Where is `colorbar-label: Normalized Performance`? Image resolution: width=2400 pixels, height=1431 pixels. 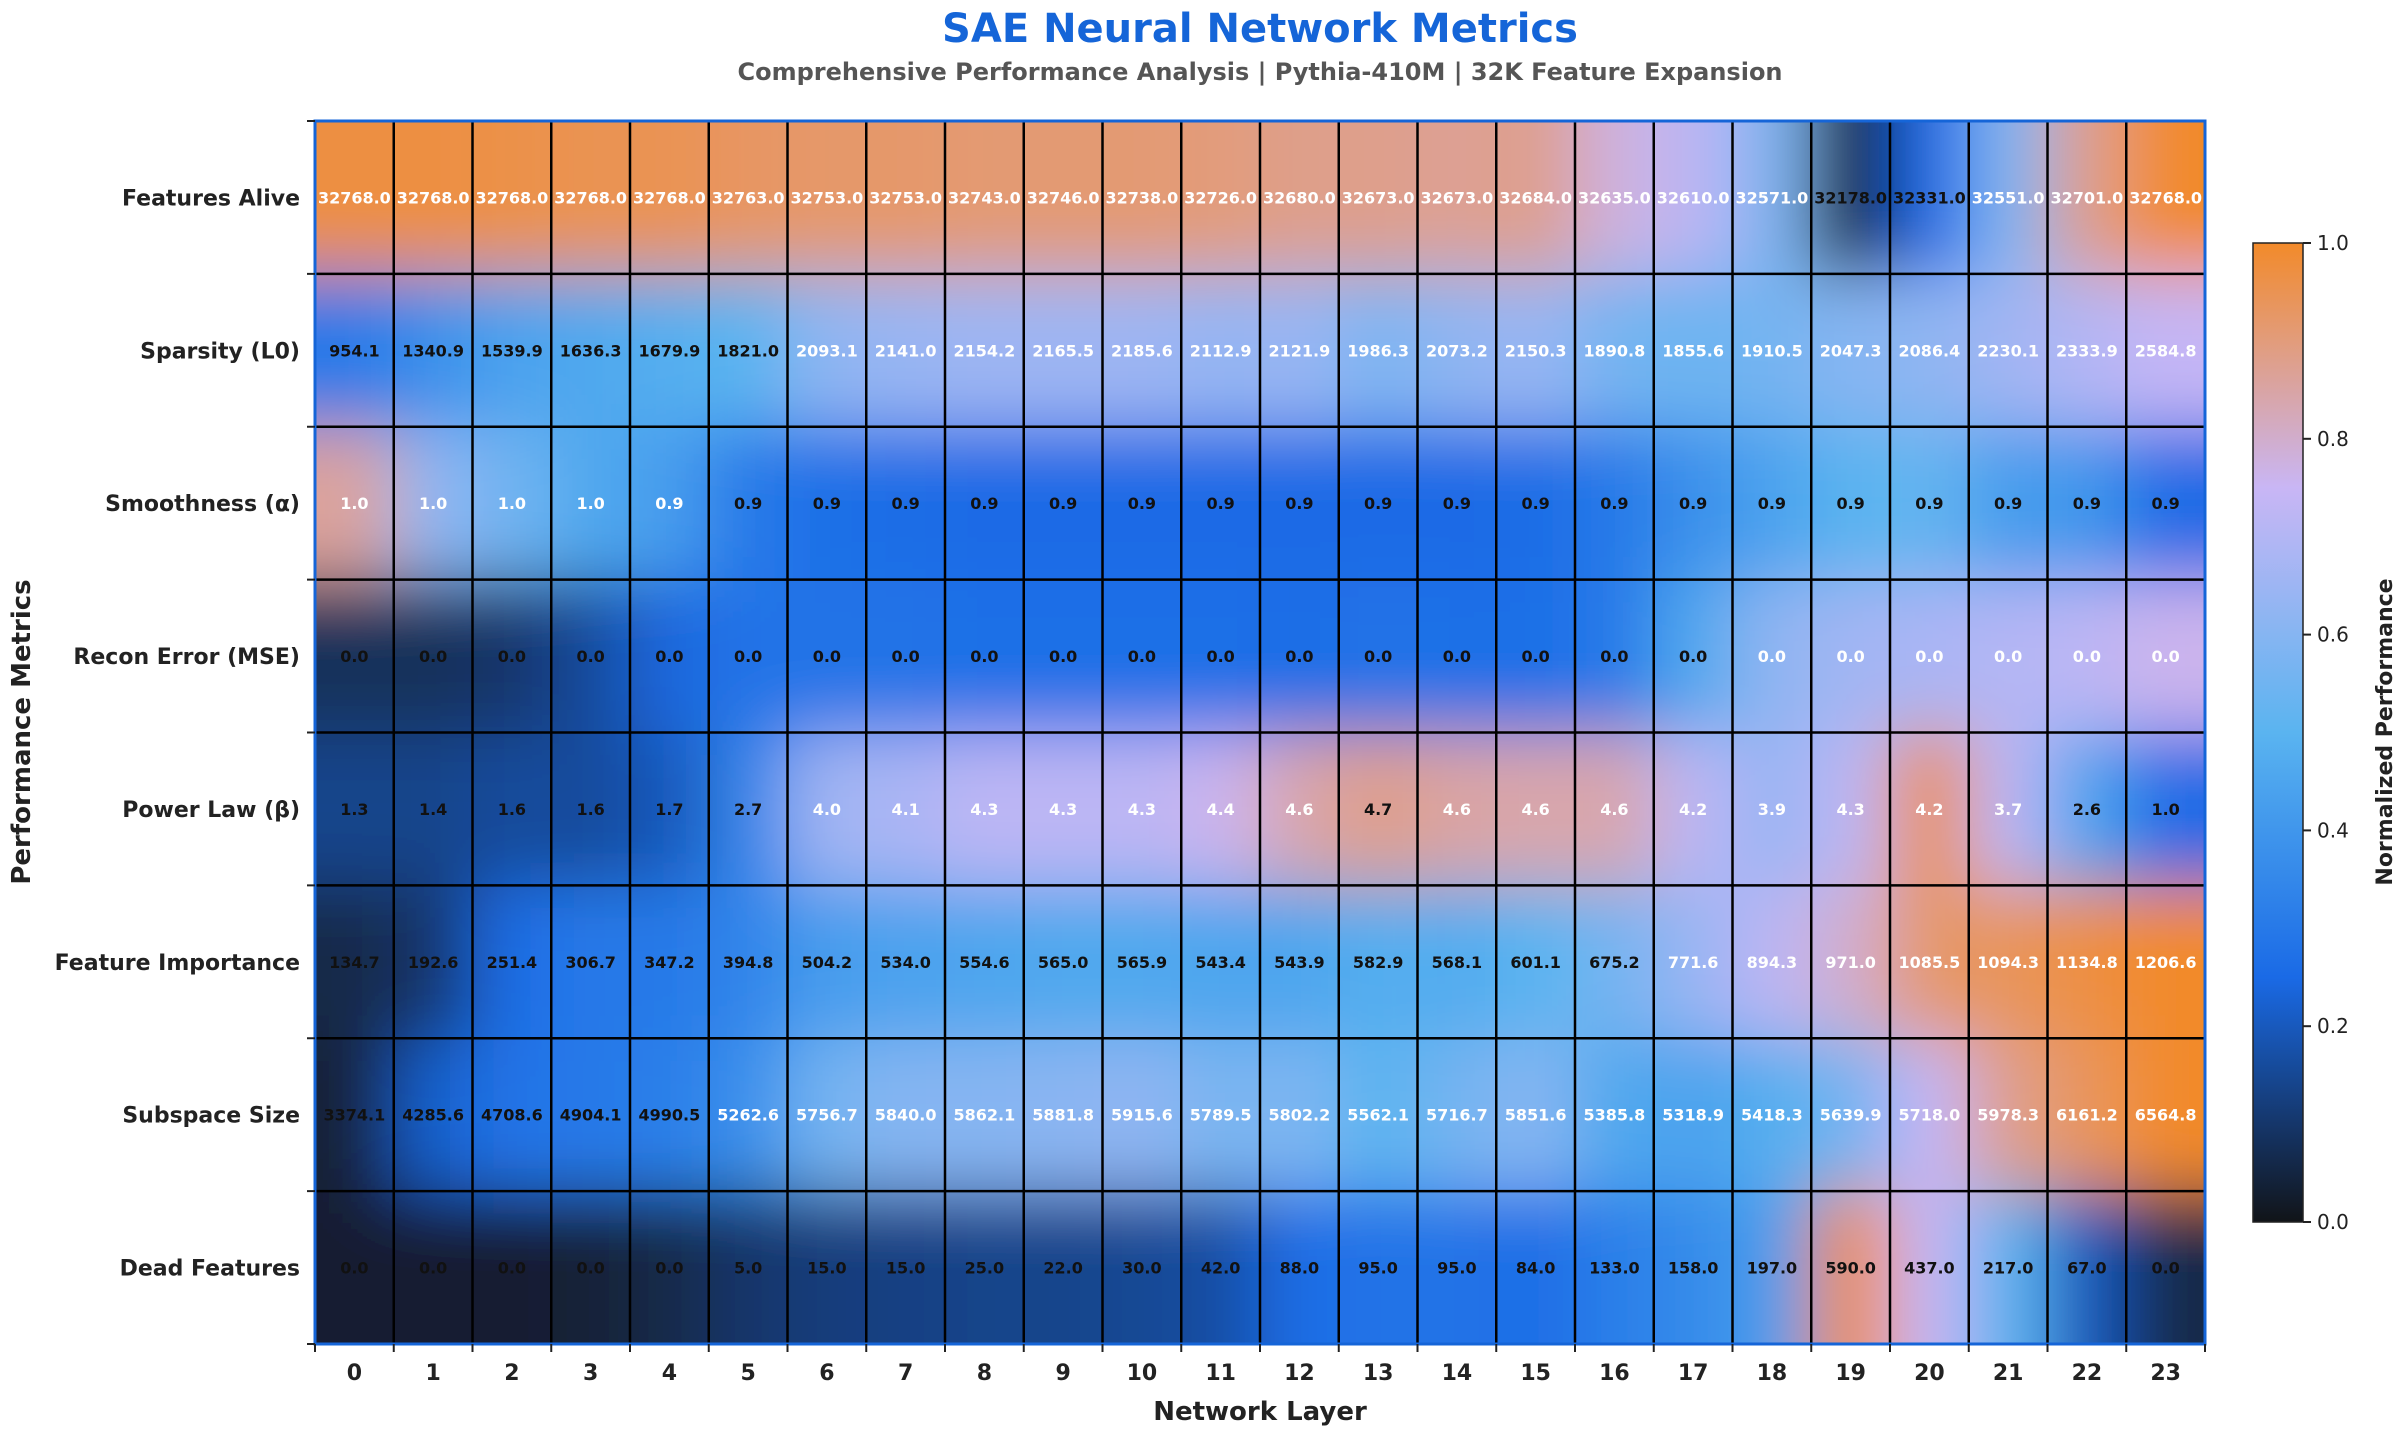
colorbar-label: Normalized Performance is located at coordinates (2385, 731).